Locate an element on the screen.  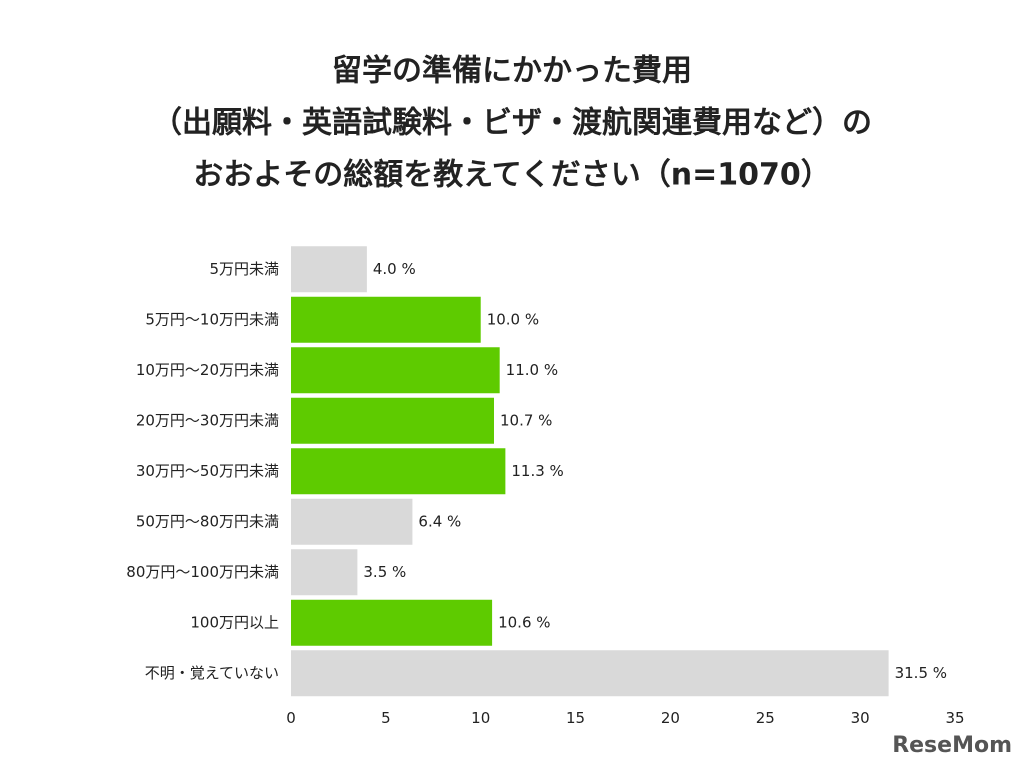
chart-title: （出願料・英語試験料・ビザ・渡航関連費用など）の is located at coordinates (512, 123).